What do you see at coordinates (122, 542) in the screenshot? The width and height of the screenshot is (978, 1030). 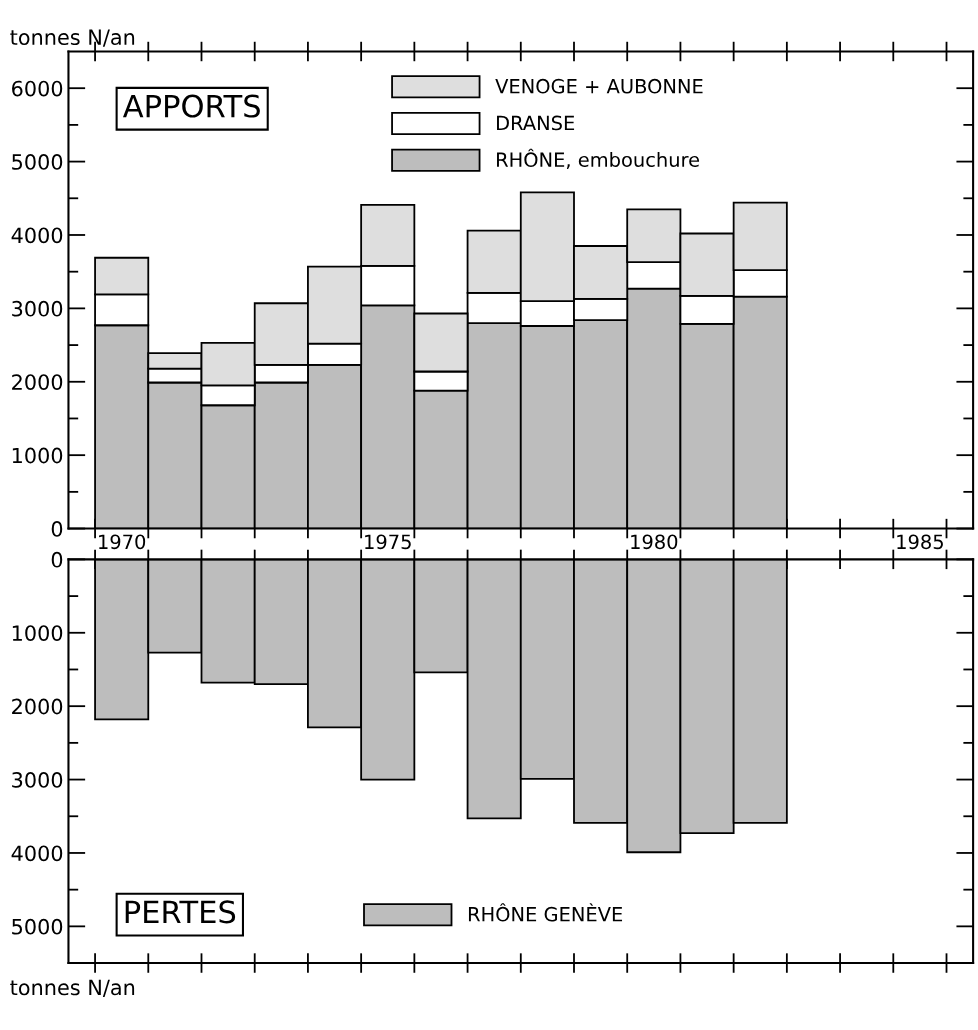 I see `x-tick-label: 1970` at bounding box center [122, 542].